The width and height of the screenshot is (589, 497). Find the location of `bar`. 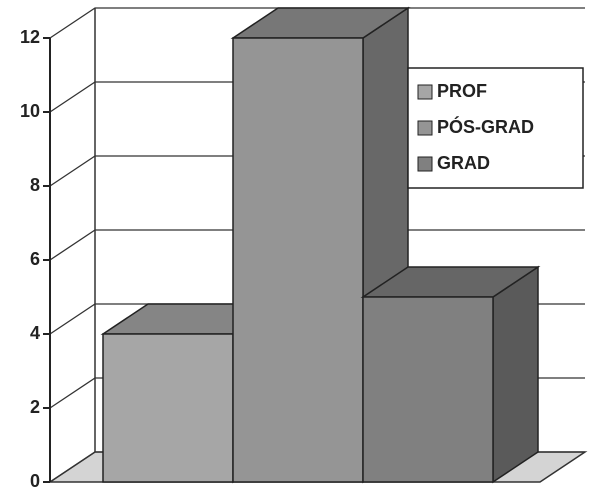

bar is located at coordinates (450, 374).